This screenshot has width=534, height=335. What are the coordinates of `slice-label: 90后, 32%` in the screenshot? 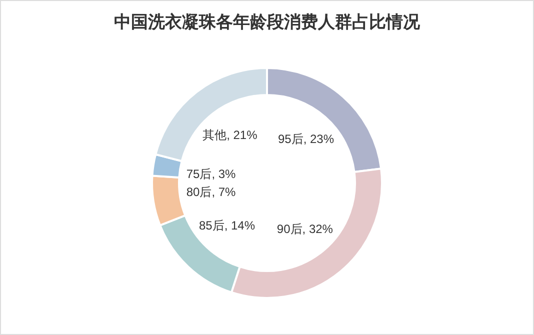 It's located at (305, 229).